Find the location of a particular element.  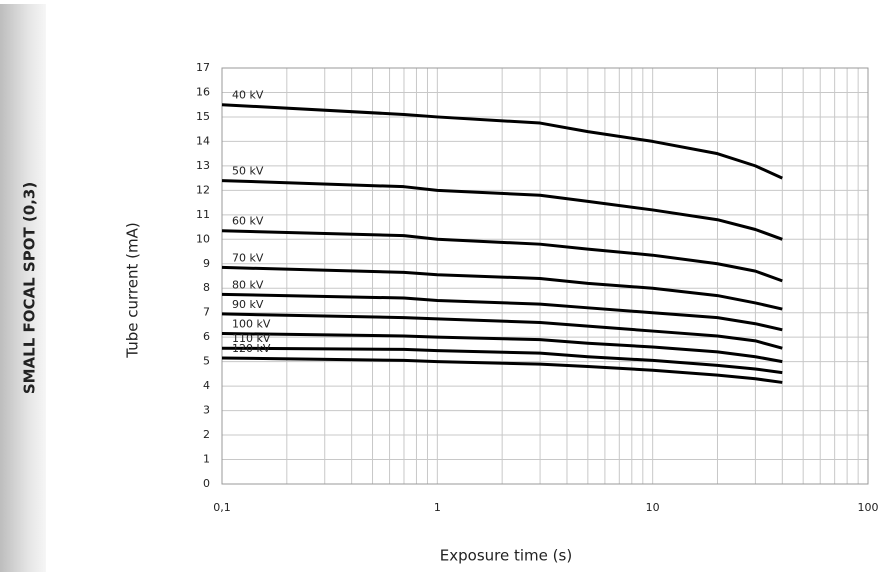

y-tick-label: 5 is located at coordinates (206, 361).